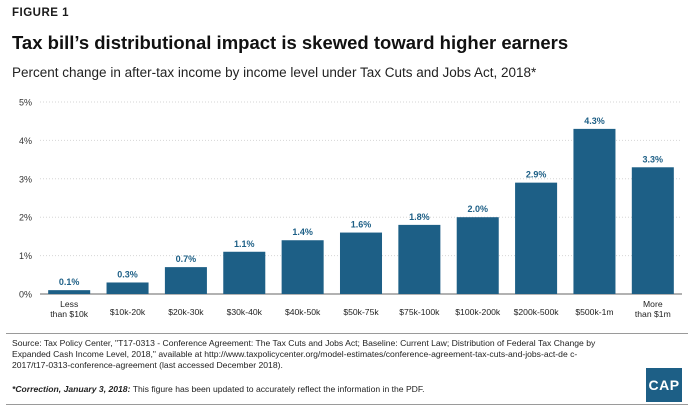 The image size is (694, 410). Describe the element at coordinates (653, 159) in the screenshot. I see `data-label: 3.3%` at that location.